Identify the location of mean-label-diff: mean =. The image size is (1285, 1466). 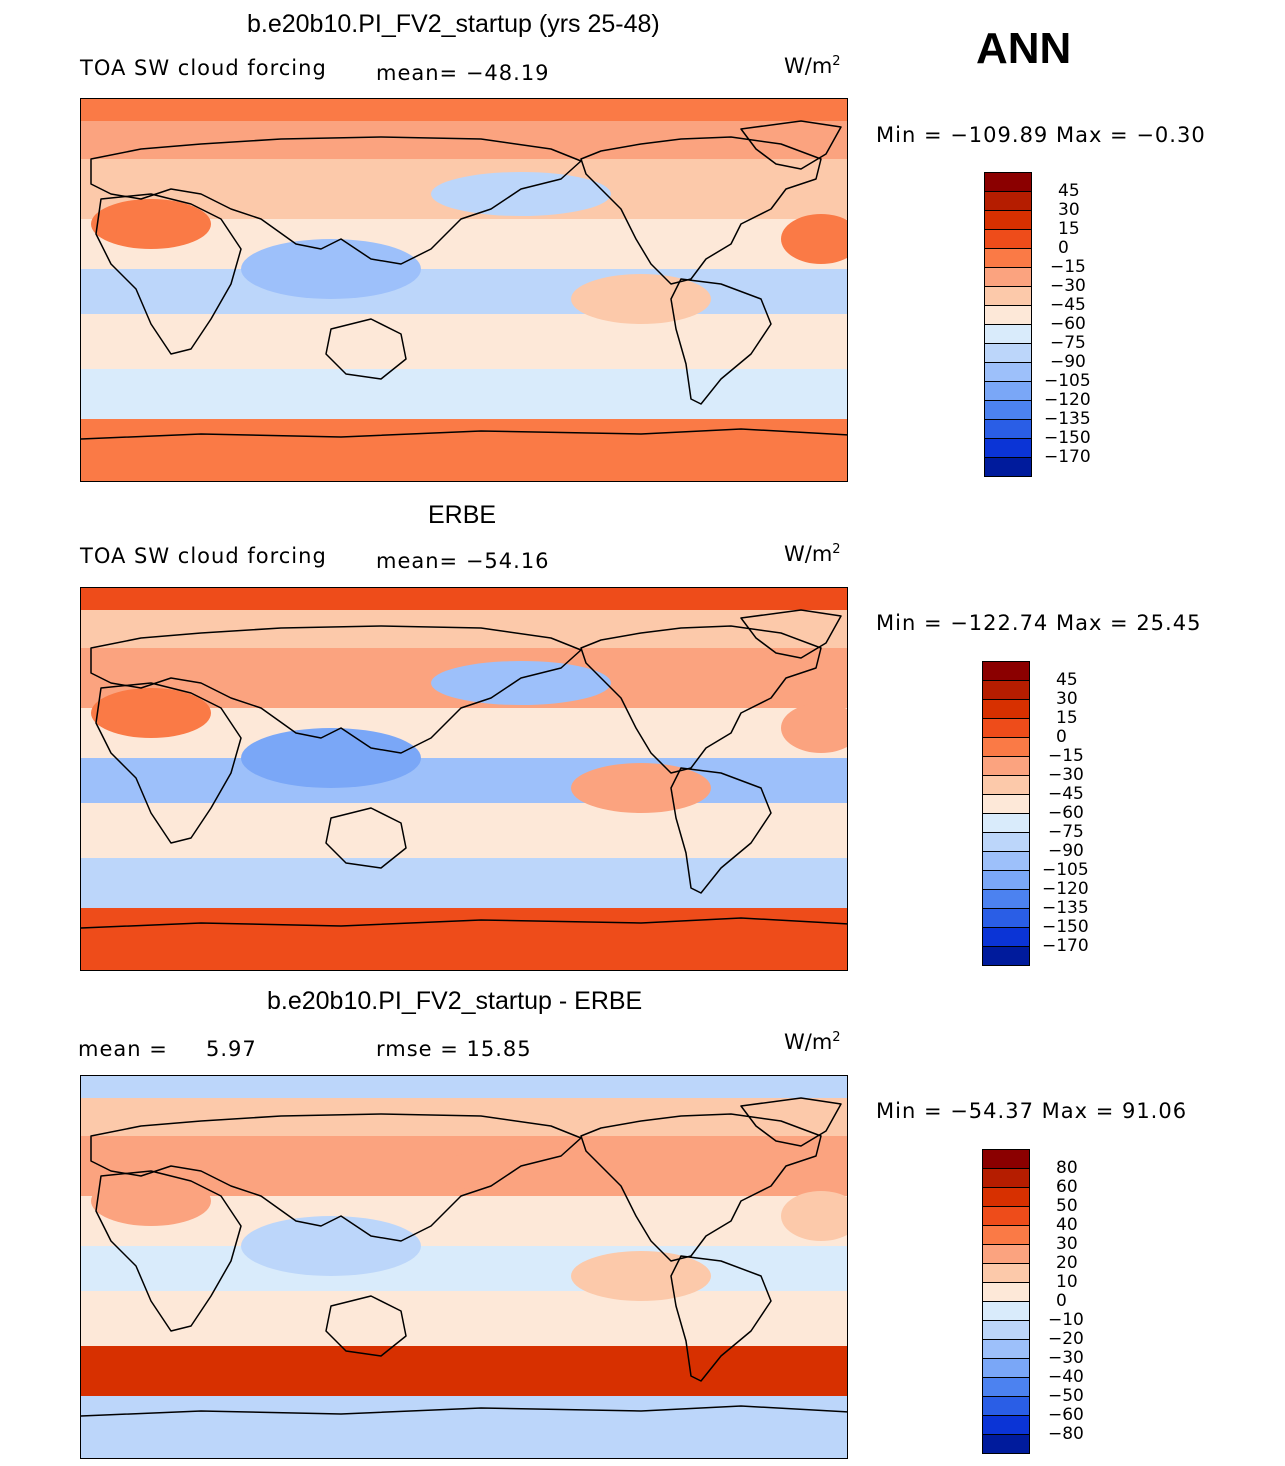
(123, 1049).